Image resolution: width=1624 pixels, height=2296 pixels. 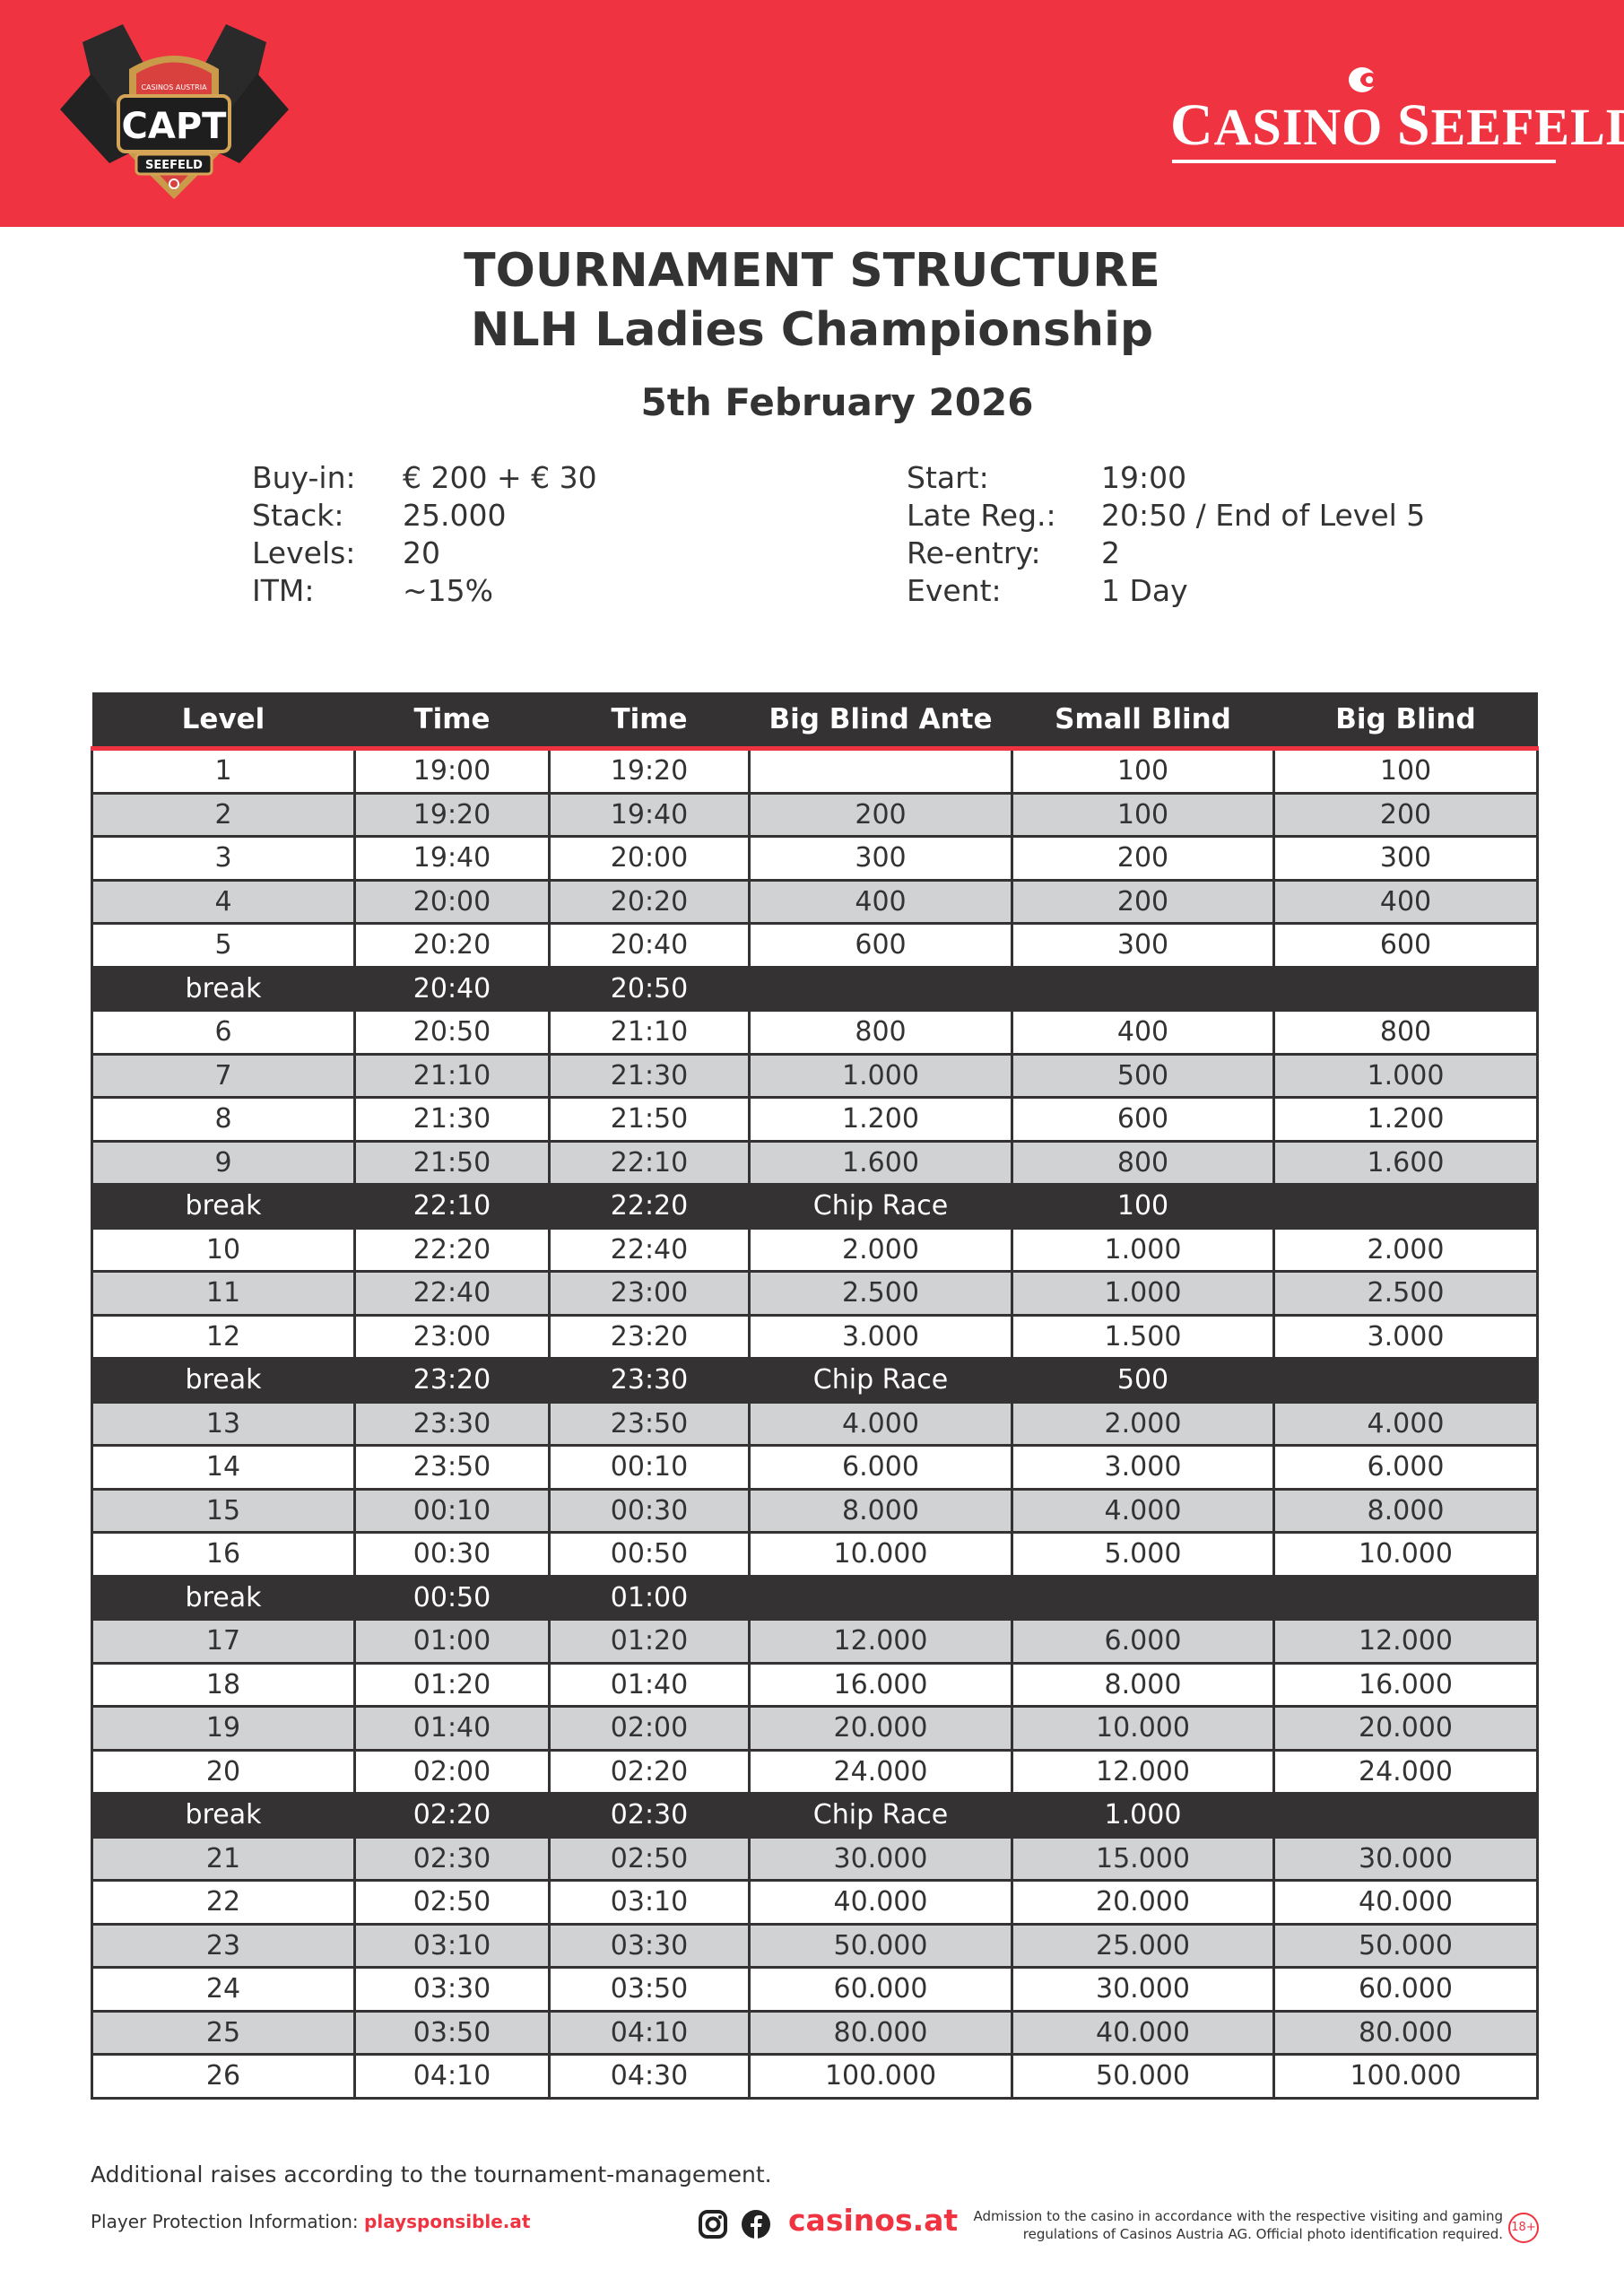 I want to click on column-header-time-start: Time, so click(x=452, y=721).